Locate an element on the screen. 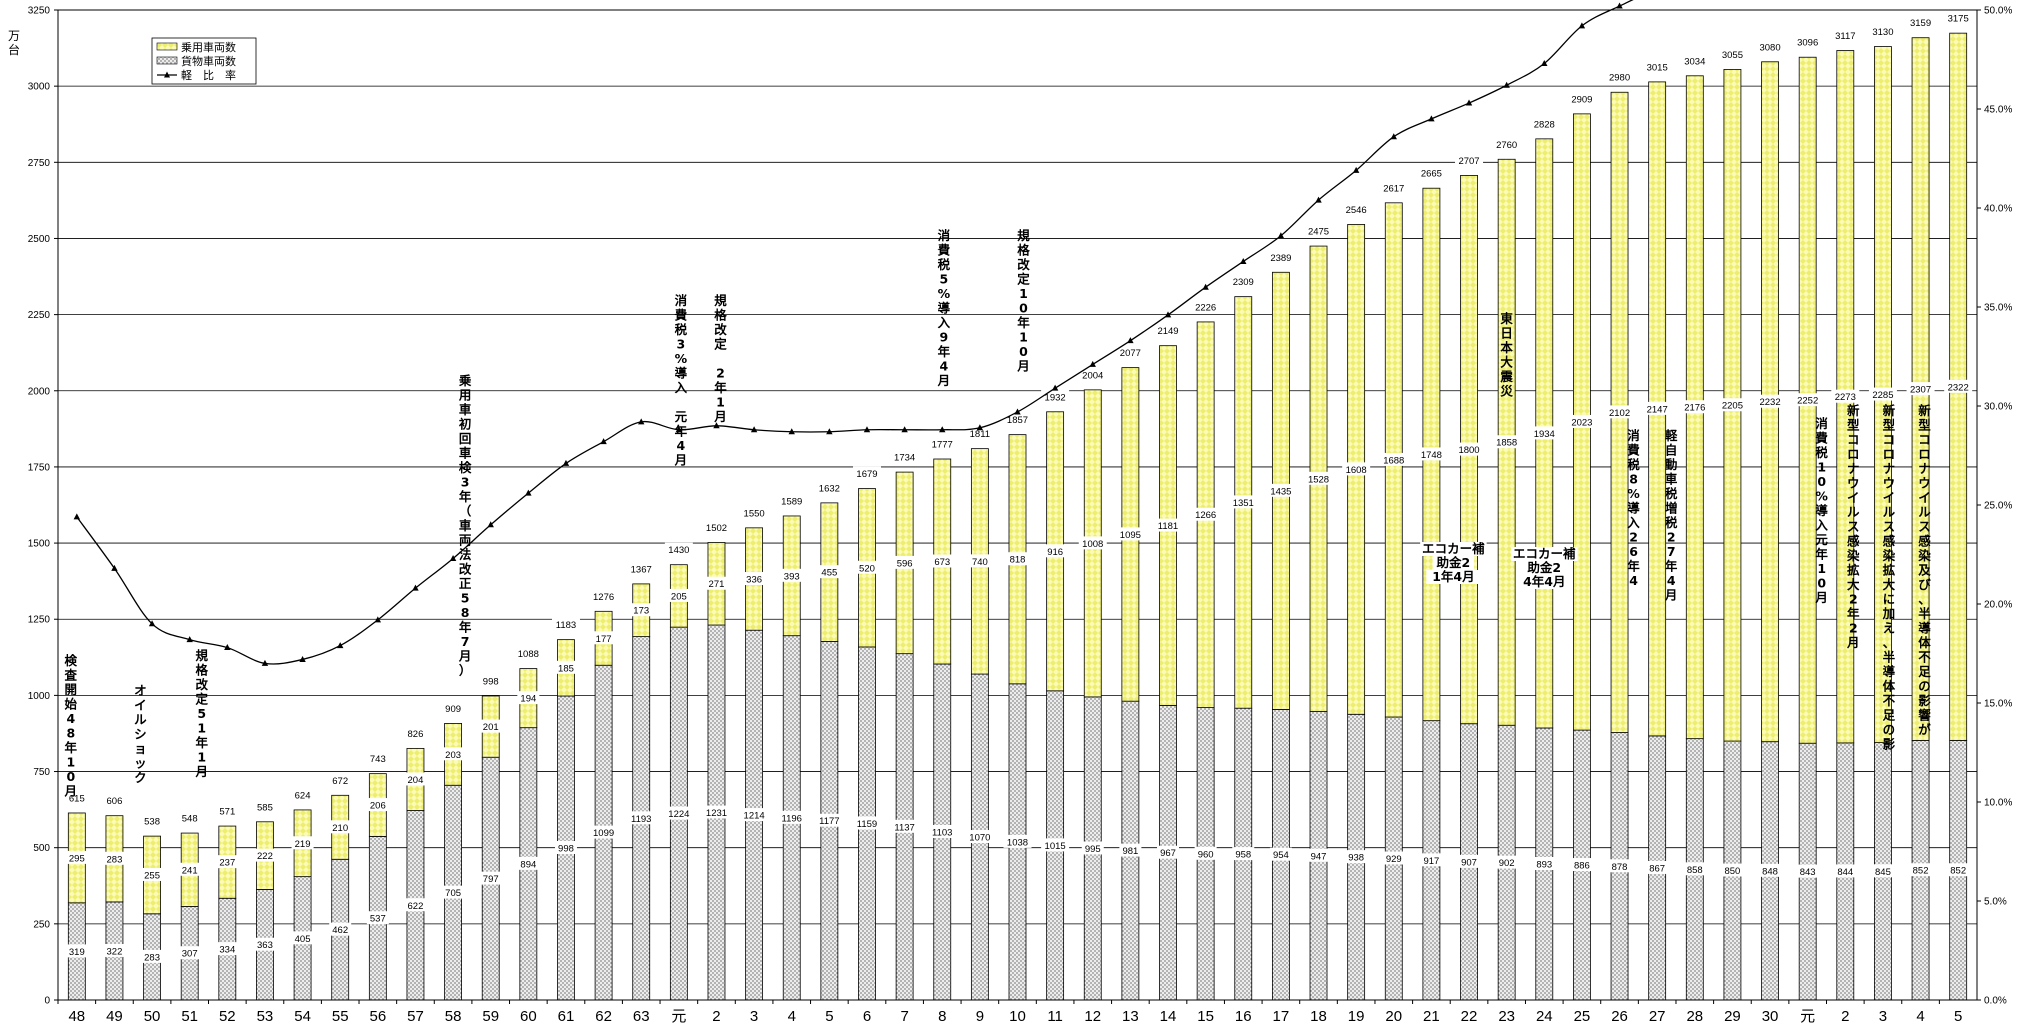 The height and width of the screenshot is (1031, 2017). annotation-char: 体 is located at coordinates (1924, 642).